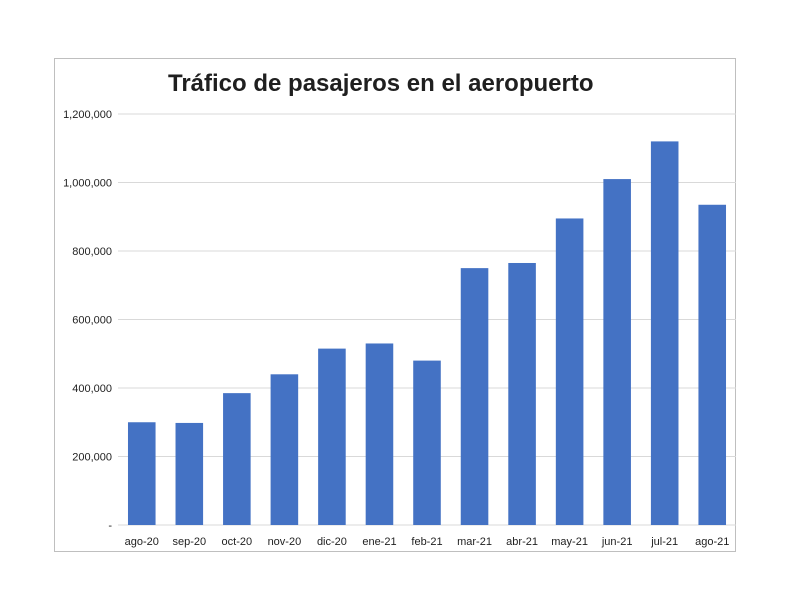 The image size is (792, 612). Describe the element at coordinates (92, 458) in the screenshot. I see `y-tick-label: 200,000` at that location.